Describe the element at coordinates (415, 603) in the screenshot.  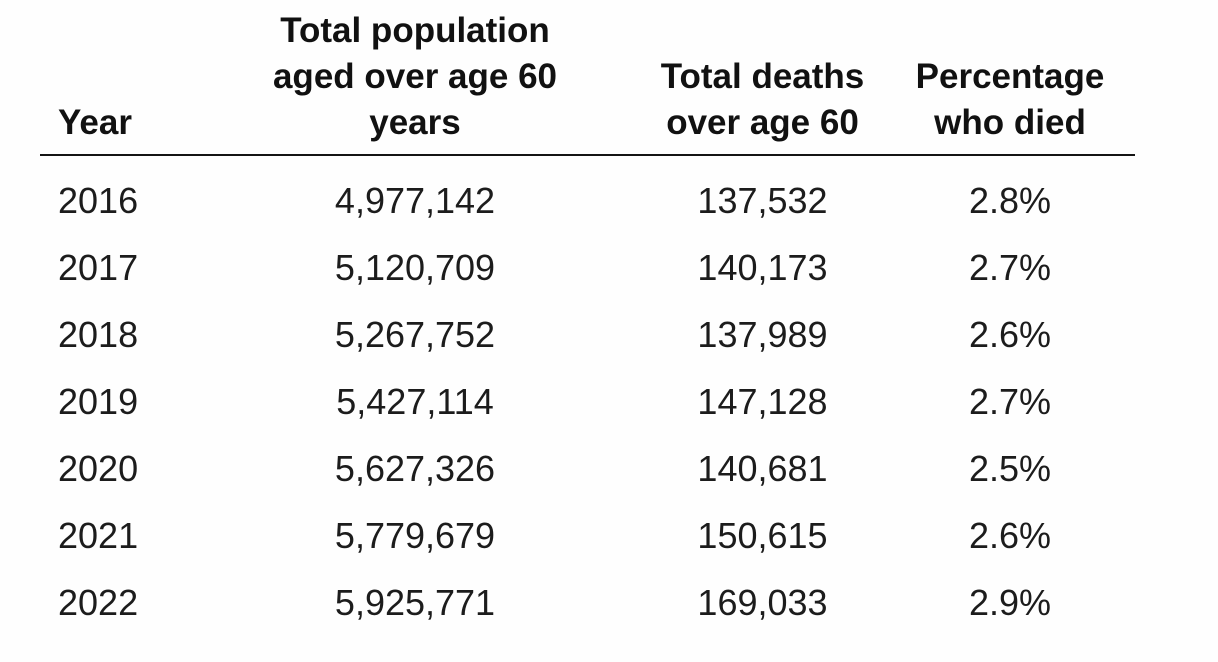
I see `population-cell: 5,925,771` at that location.